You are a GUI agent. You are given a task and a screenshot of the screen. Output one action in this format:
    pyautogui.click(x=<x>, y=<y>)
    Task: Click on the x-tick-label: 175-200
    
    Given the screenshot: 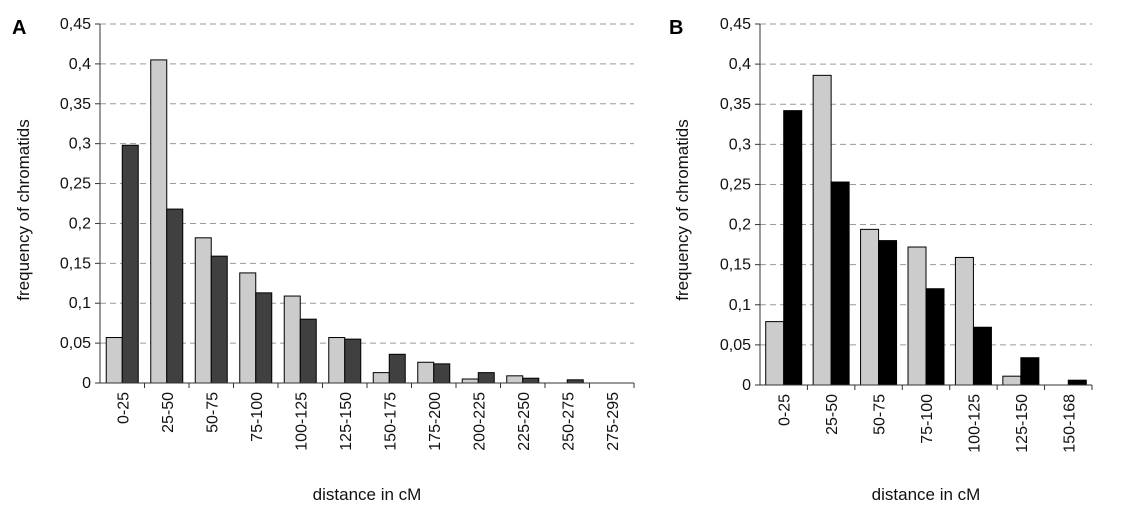 What is the action you would take?
    pyautogui.click(x=435, y=421)
    